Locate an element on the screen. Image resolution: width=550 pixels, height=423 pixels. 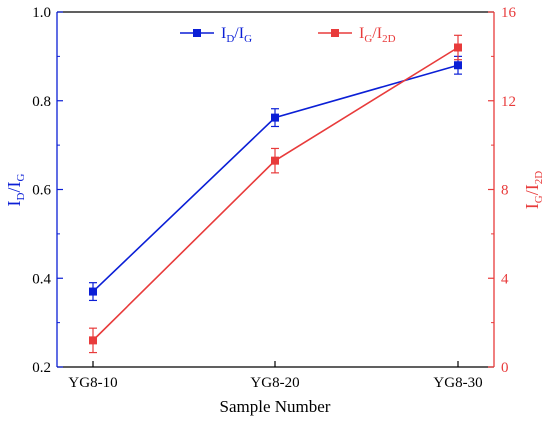
left-tick-label: 0.2 is located at coordinates (41, 368).